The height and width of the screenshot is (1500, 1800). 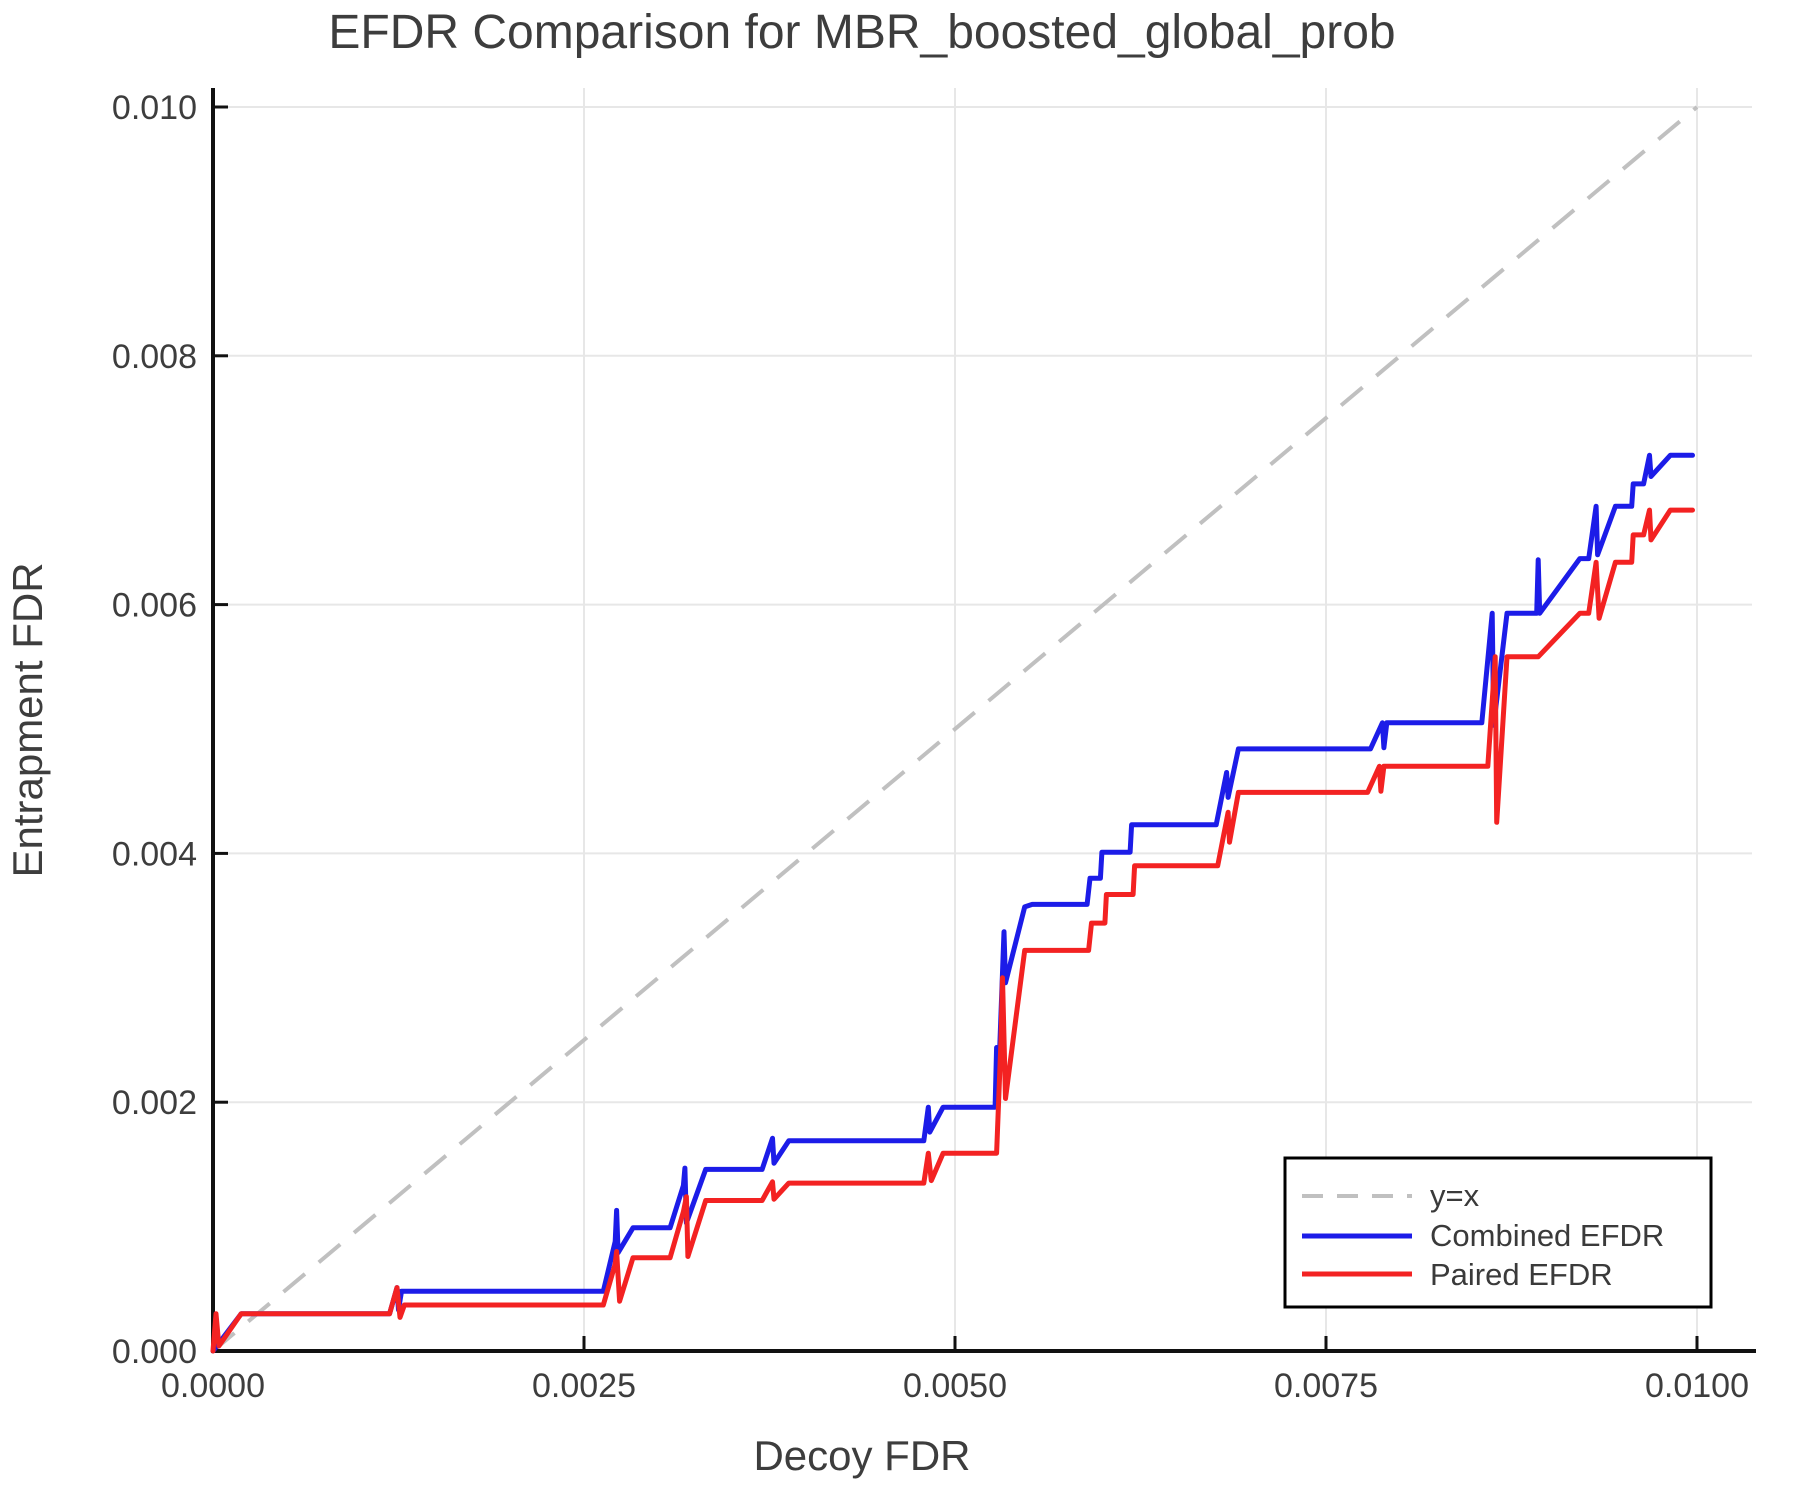 What do you see at coordinates (154, 108) in the screenshot?
I see `y-tick-label: 0.010` at bounding box center [154, 108].